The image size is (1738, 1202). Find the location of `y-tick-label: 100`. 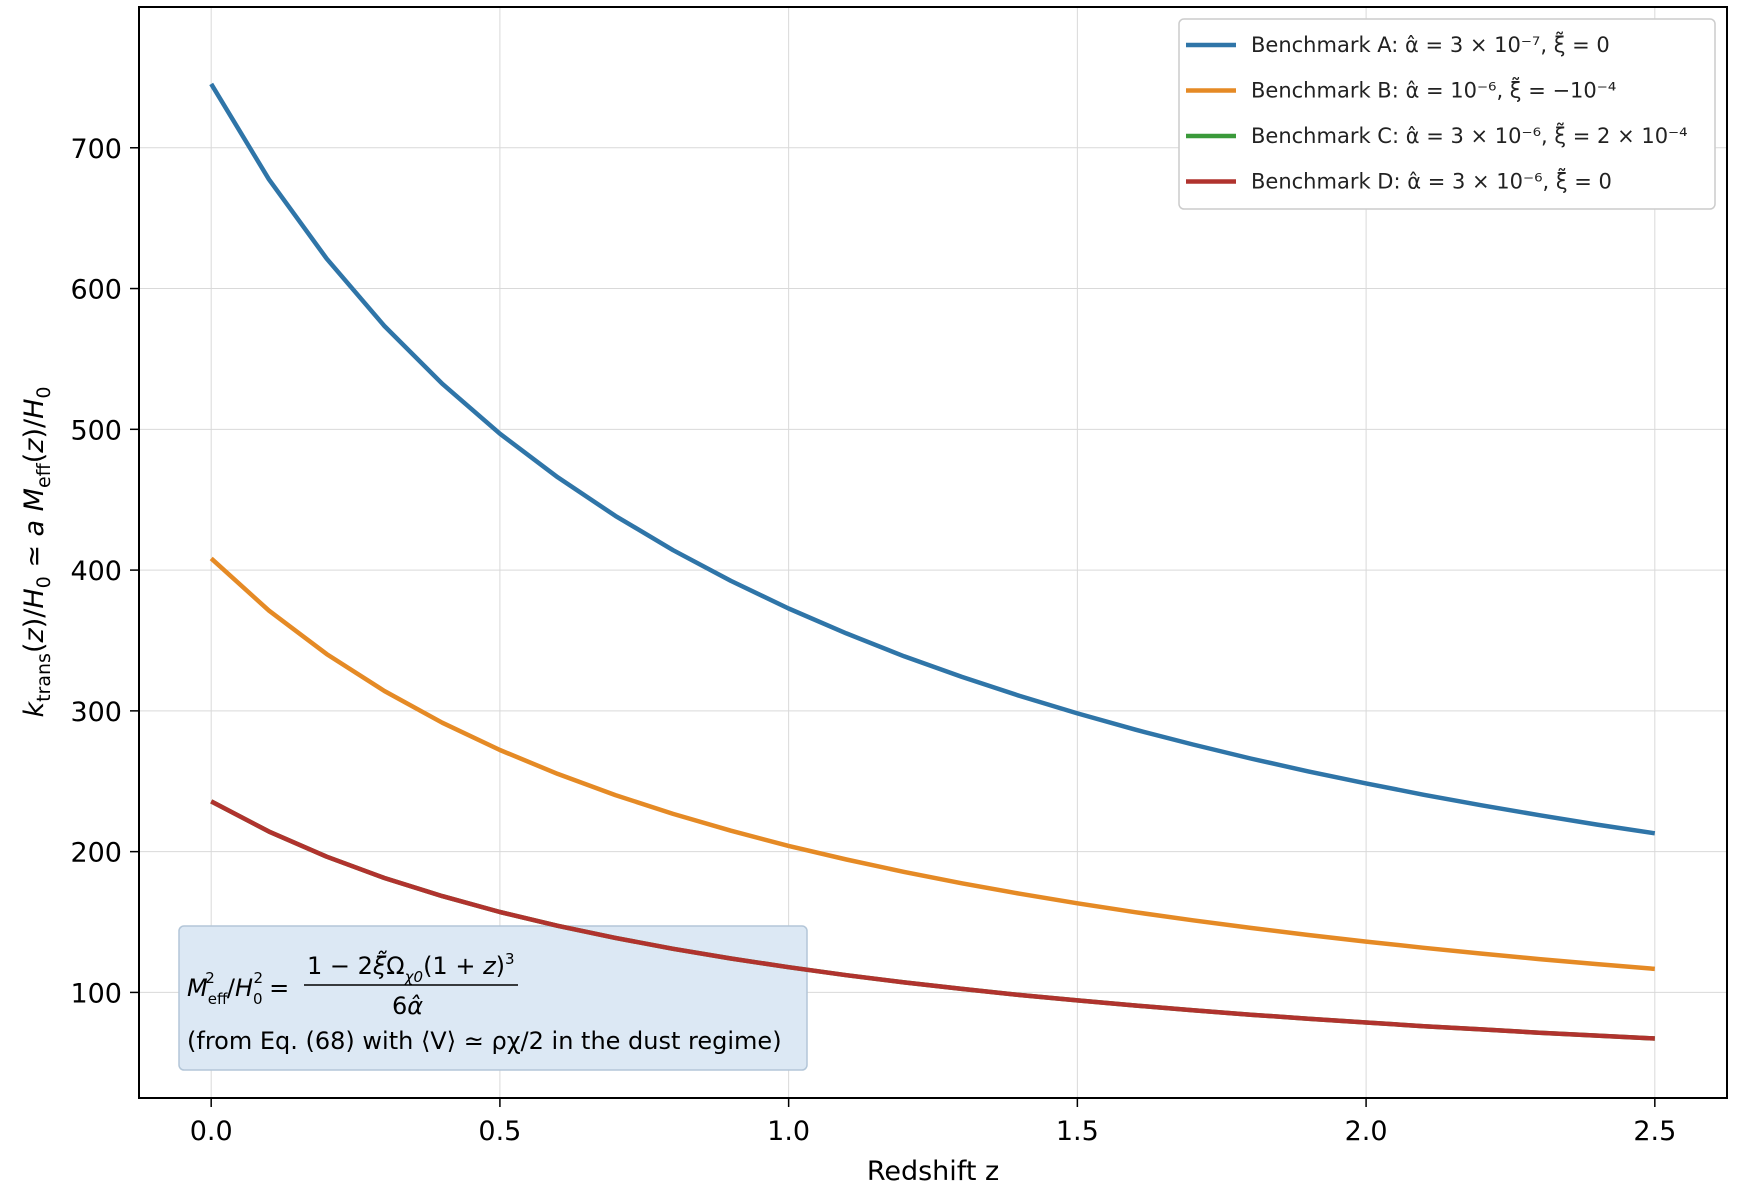

y-tick-label: 100 is located at coordinates (96, 993).